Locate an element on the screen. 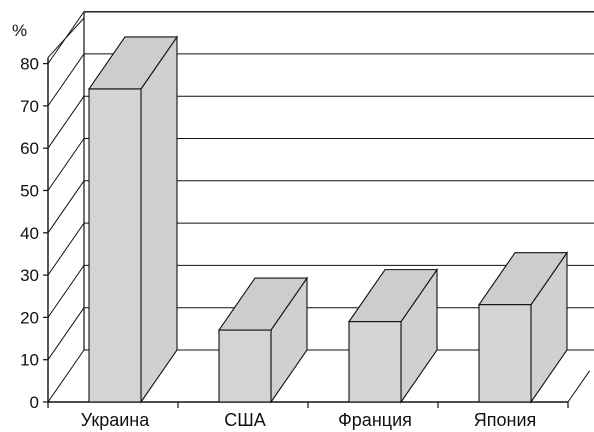  x-category-label: Франция is located at coordinates (375, 420).